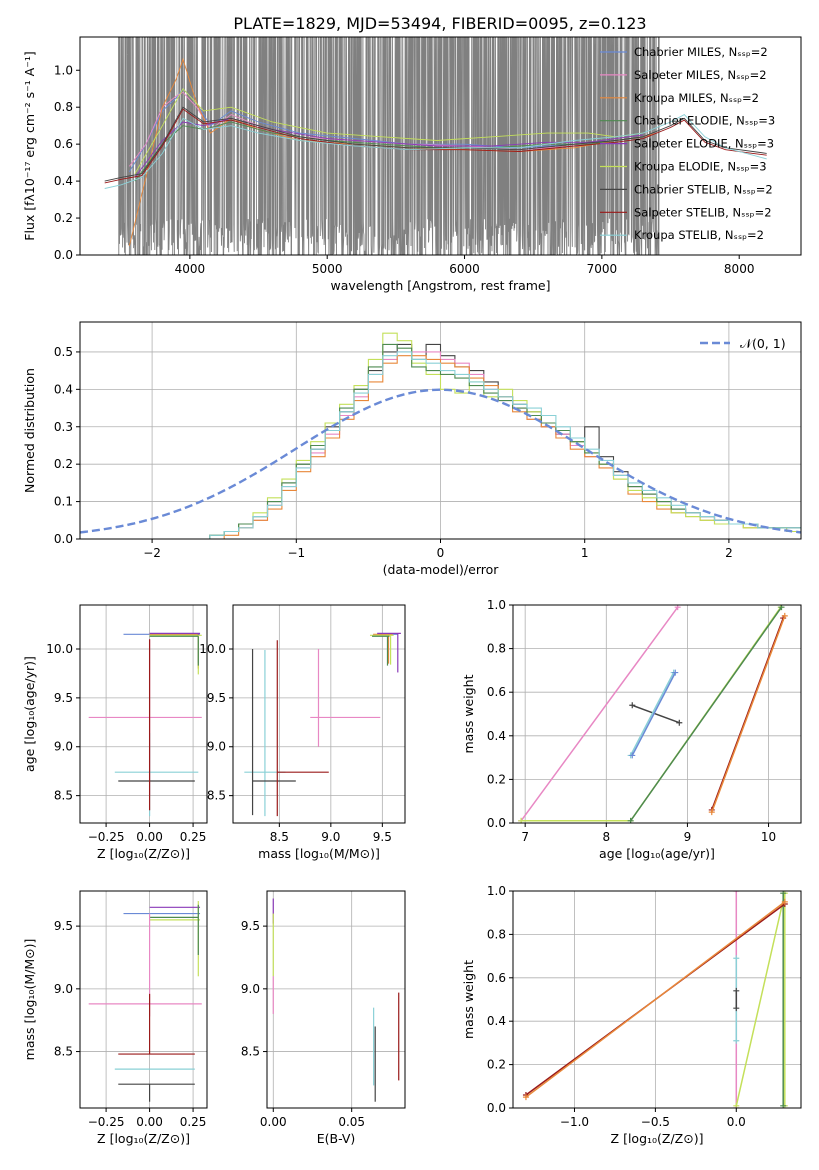 The height and width of the screenshot is (1170, 819). What do you see at coordinates (440, 285) in the screenshot?
I see `x-axis-label: wavelength [Angstrom, rest frame]` at bounding box center [440, 285].